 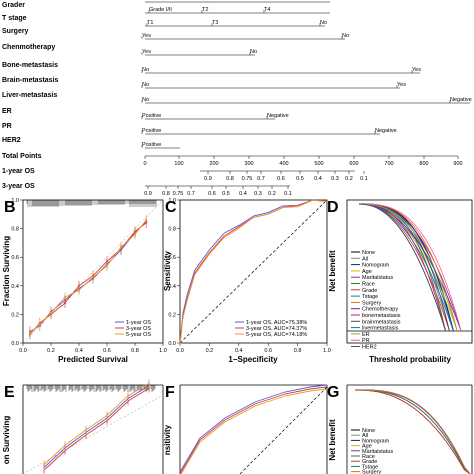 I want to click on nomogram-row-t-stage: T stage T1 T3 No, so click(x=164, y=21).